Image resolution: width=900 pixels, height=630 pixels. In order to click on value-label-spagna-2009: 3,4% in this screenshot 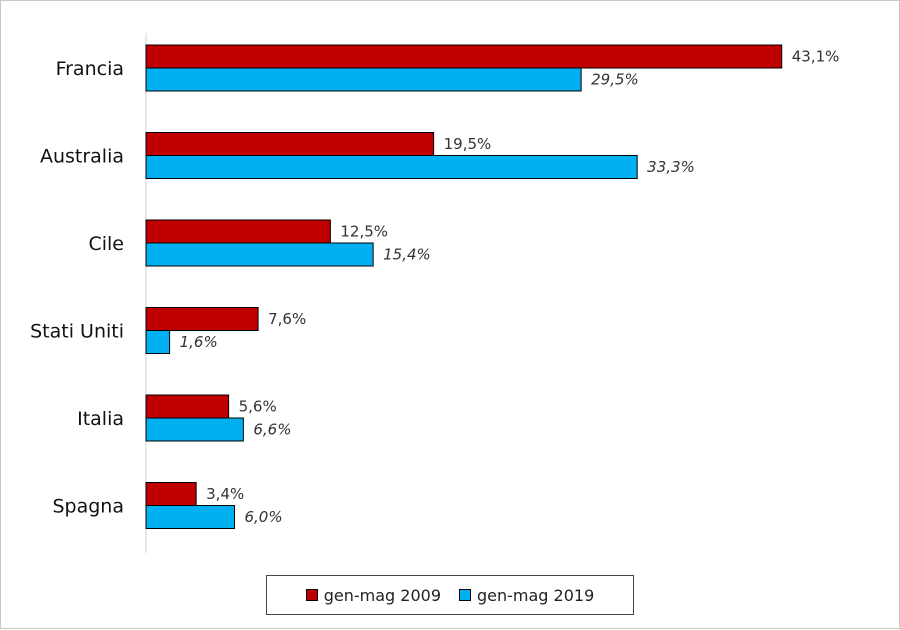, I will do `click(225, 494)`.